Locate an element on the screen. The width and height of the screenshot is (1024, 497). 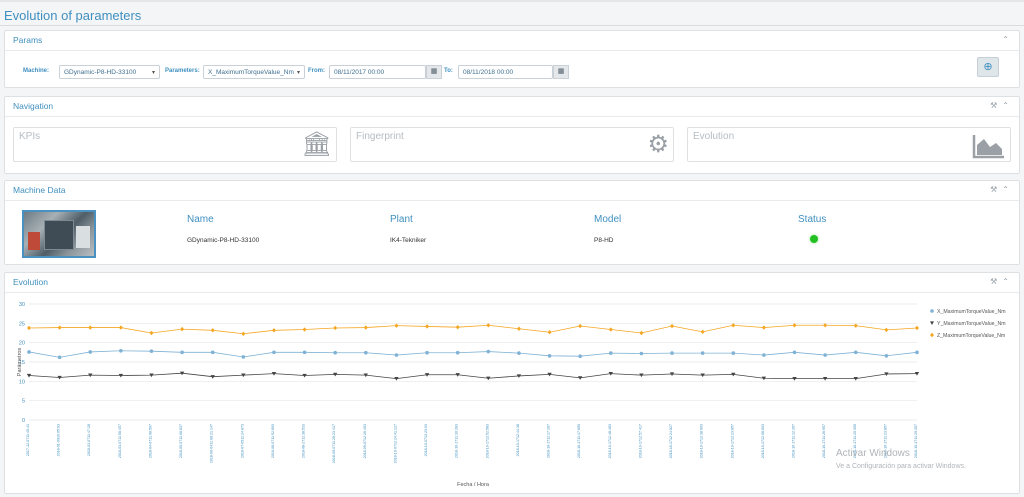
legend-label: X_MaximumTorqueValue_Nm is located at coordinates (971, 312).